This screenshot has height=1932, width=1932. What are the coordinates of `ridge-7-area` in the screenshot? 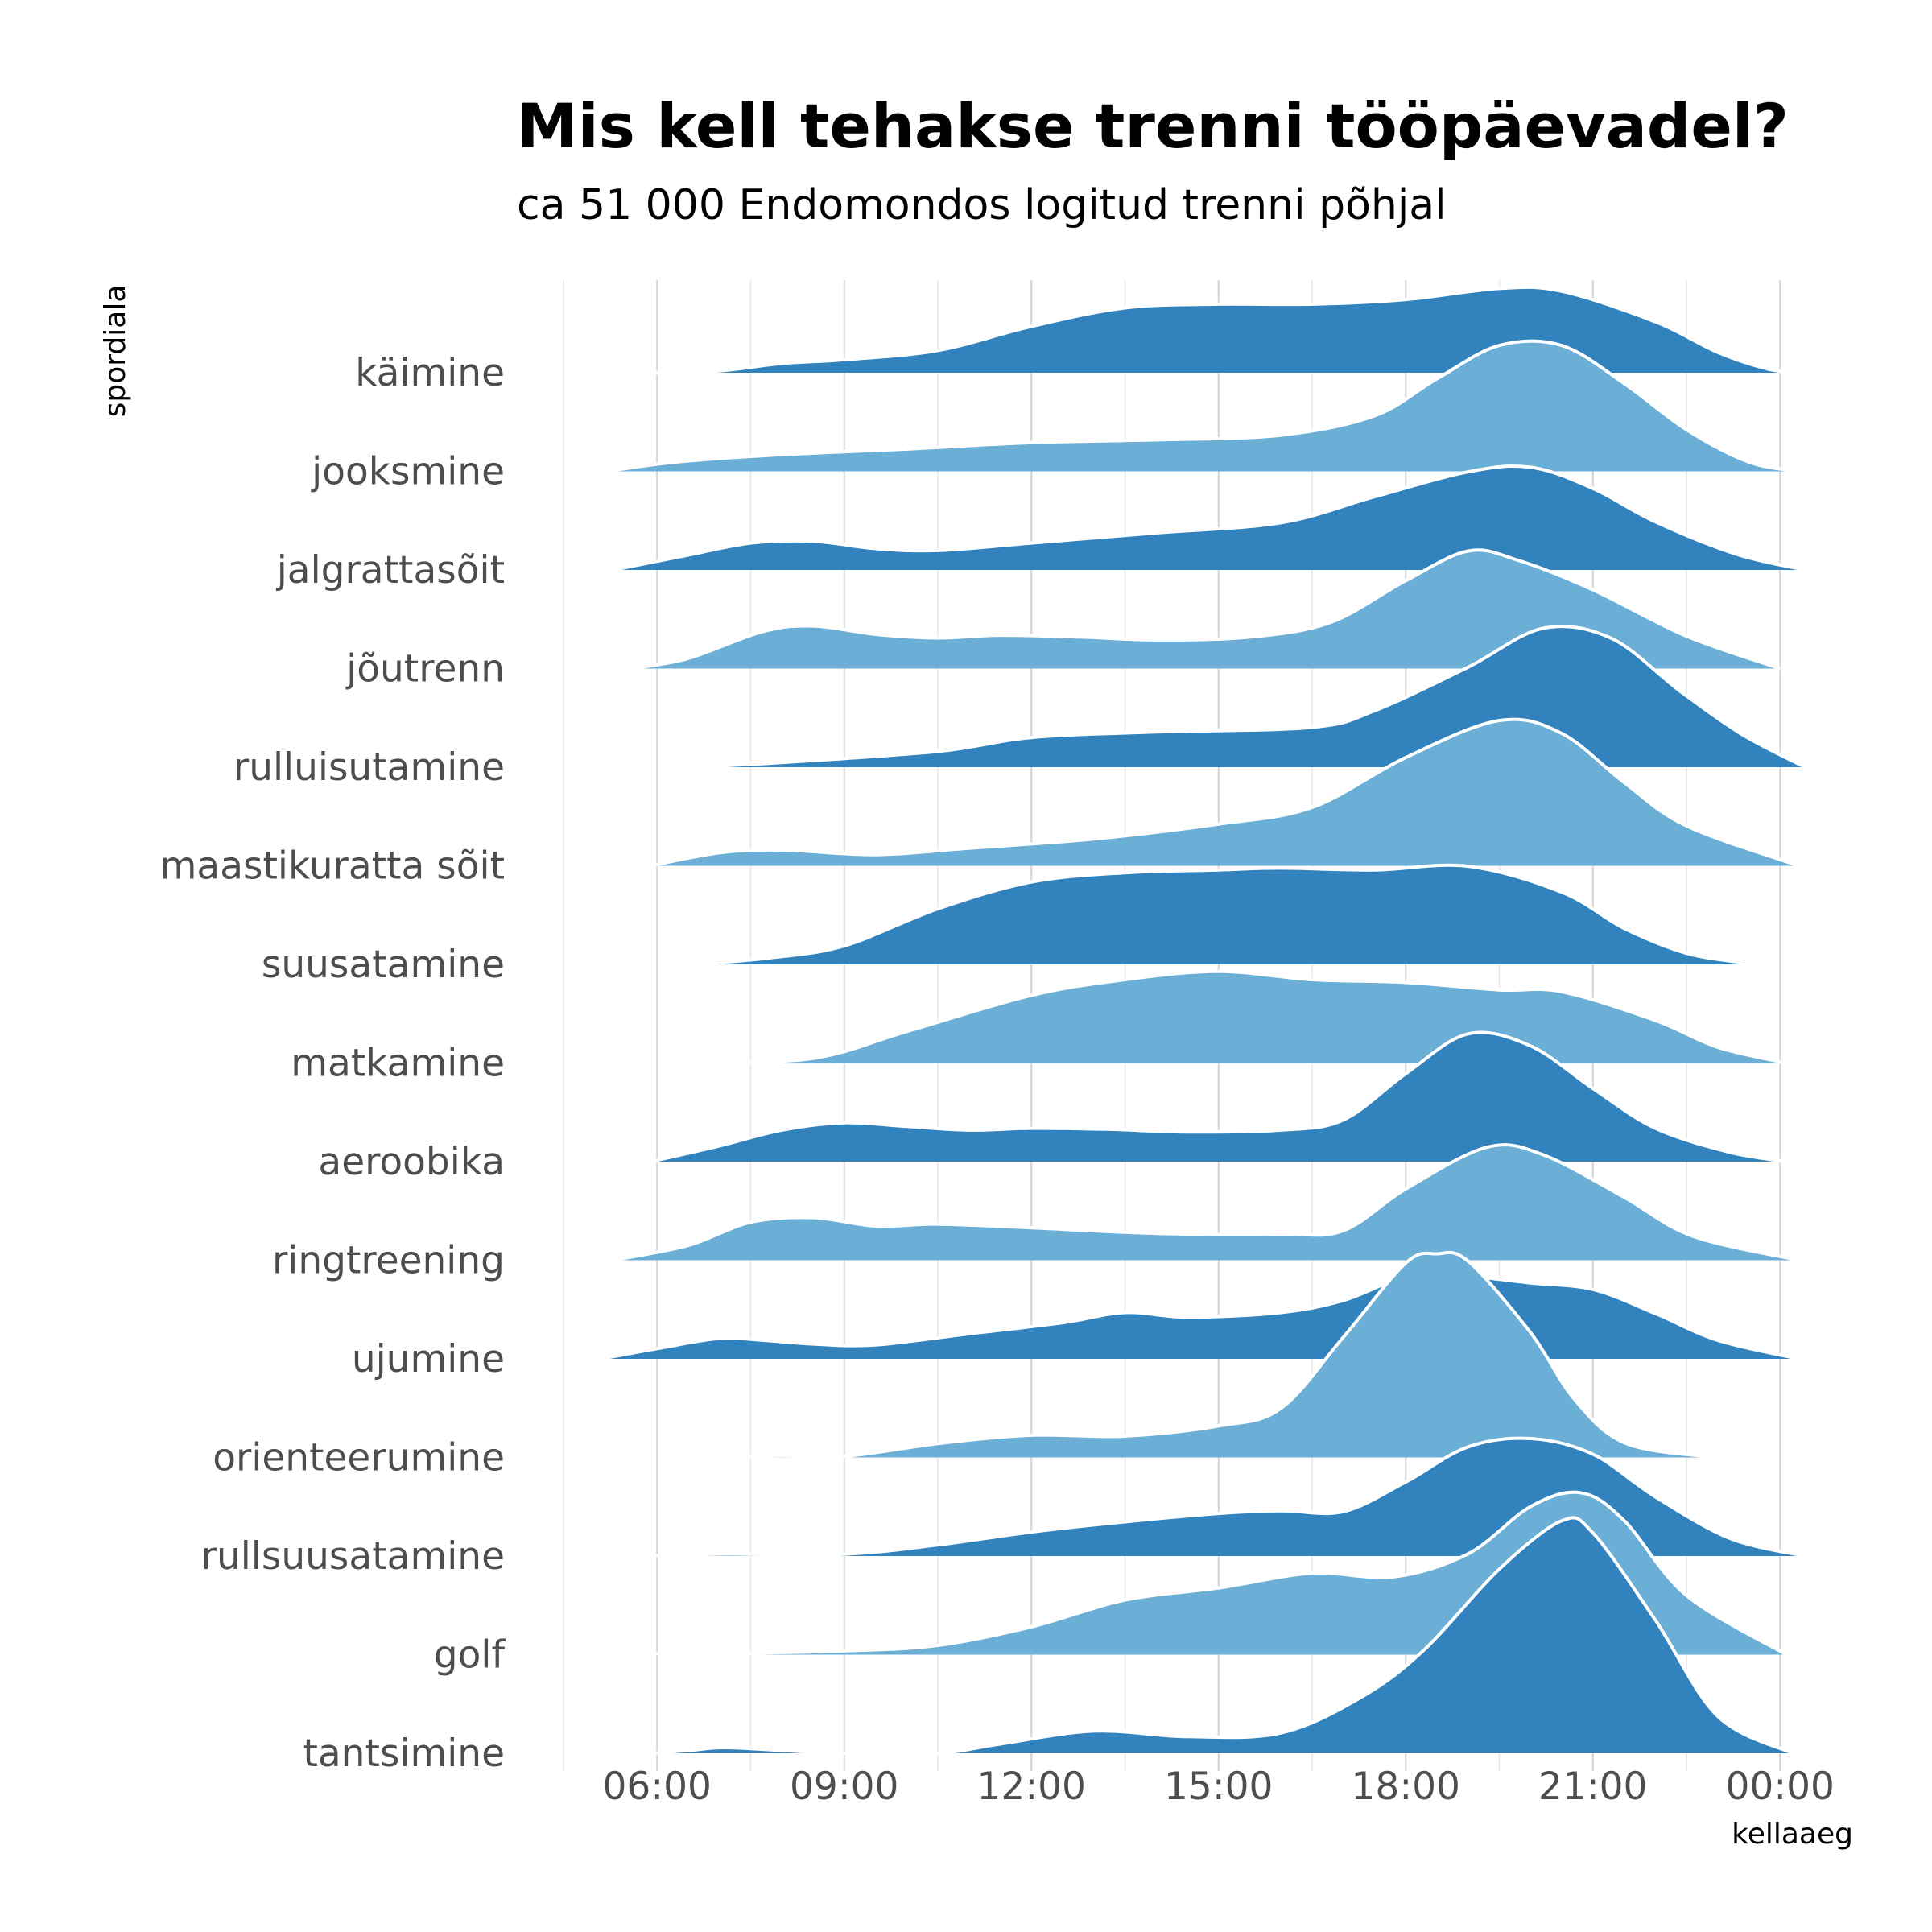 It's located at (1240, 1017).